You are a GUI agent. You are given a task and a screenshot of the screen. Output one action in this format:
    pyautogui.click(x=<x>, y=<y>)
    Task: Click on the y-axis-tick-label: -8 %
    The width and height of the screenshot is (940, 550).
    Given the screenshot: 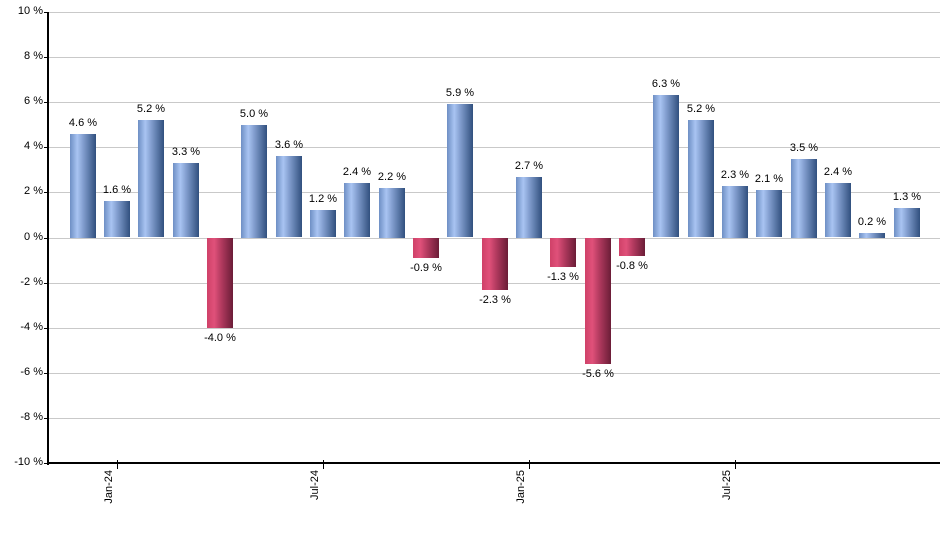 What is the action you would take?
    pyautogui.click(x=31, y=417)
    